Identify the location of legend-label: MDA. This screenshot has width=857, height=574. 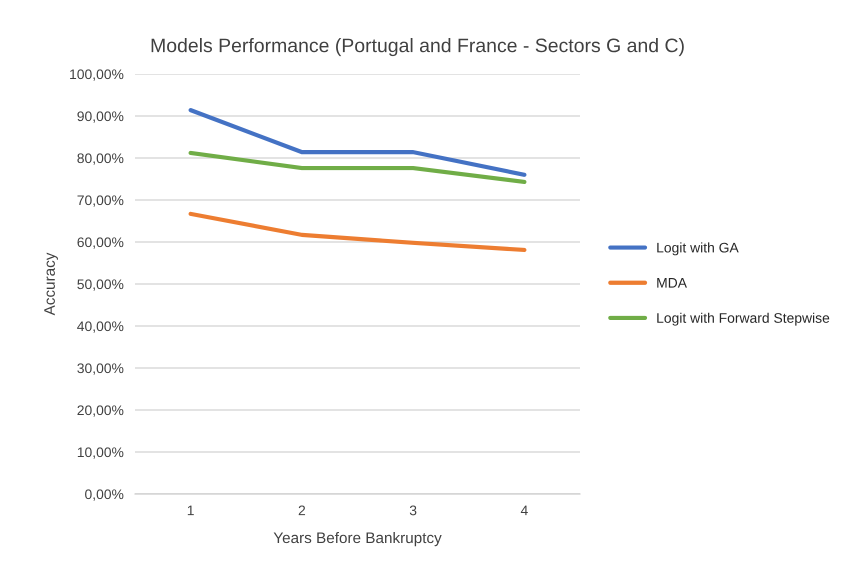
(672, 283).